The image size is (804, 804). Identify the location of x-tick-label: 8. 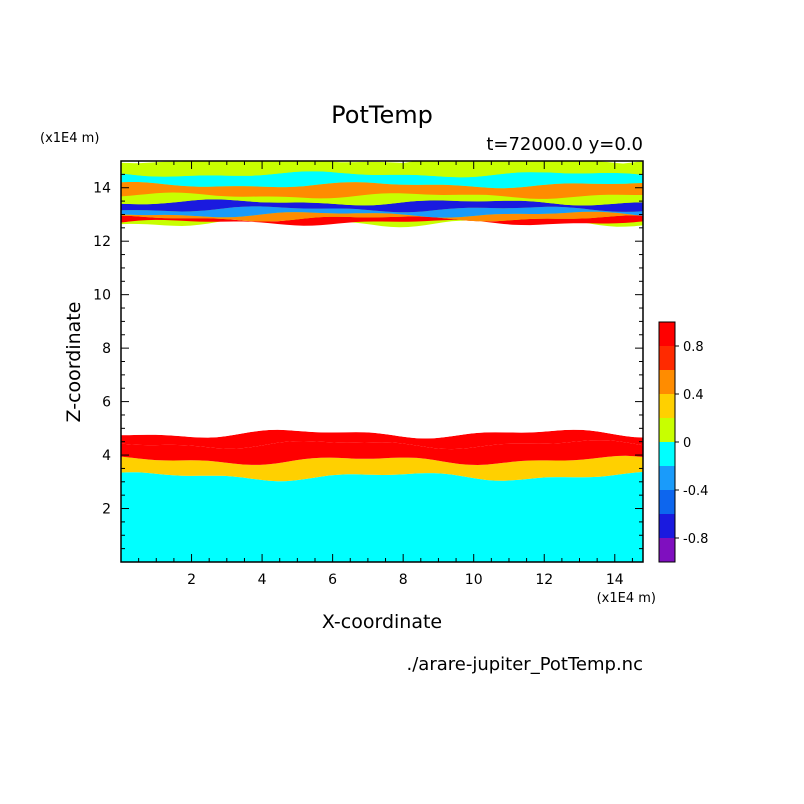
(403, 580).